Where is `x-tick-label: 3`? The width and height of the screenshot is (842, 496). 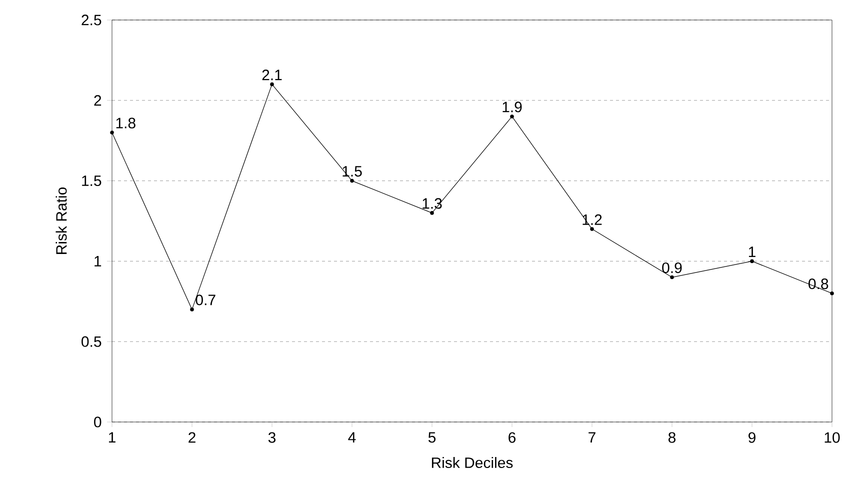
x-tick-label: 3 is located at coordinates (272, 437).